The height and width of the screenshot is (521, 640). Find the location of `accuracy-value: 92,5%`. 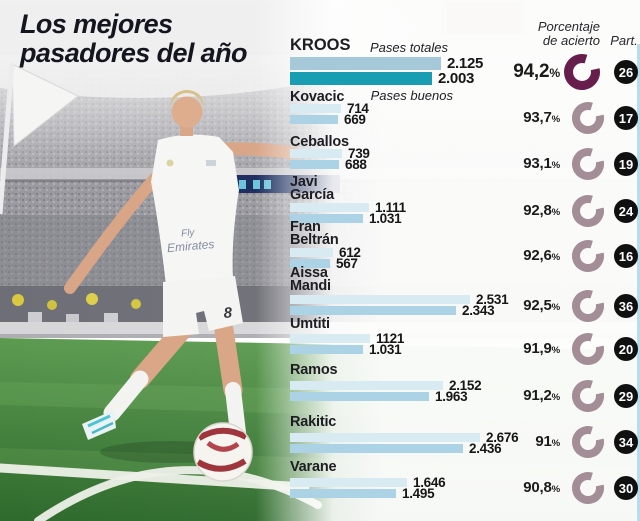

accuracy-value: 92,5% is located at coordinates (499, 307).